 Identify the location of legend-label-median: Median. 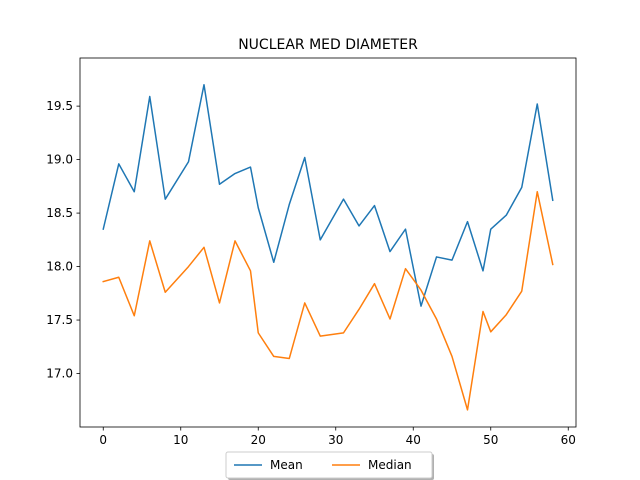
(390, 465).